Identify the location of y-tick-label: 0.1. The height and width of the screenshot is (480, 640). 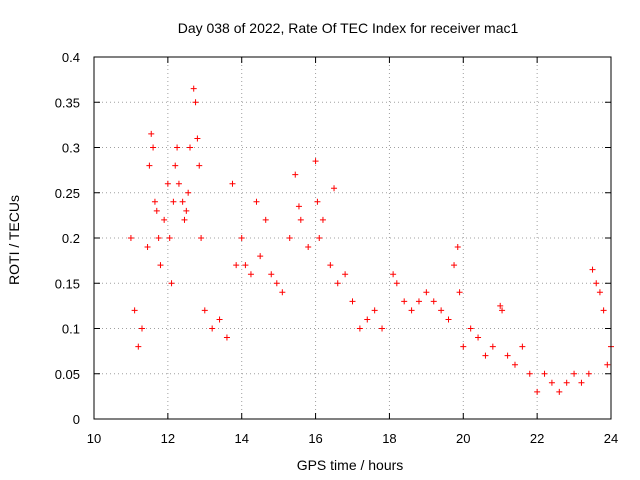
(71, 329).